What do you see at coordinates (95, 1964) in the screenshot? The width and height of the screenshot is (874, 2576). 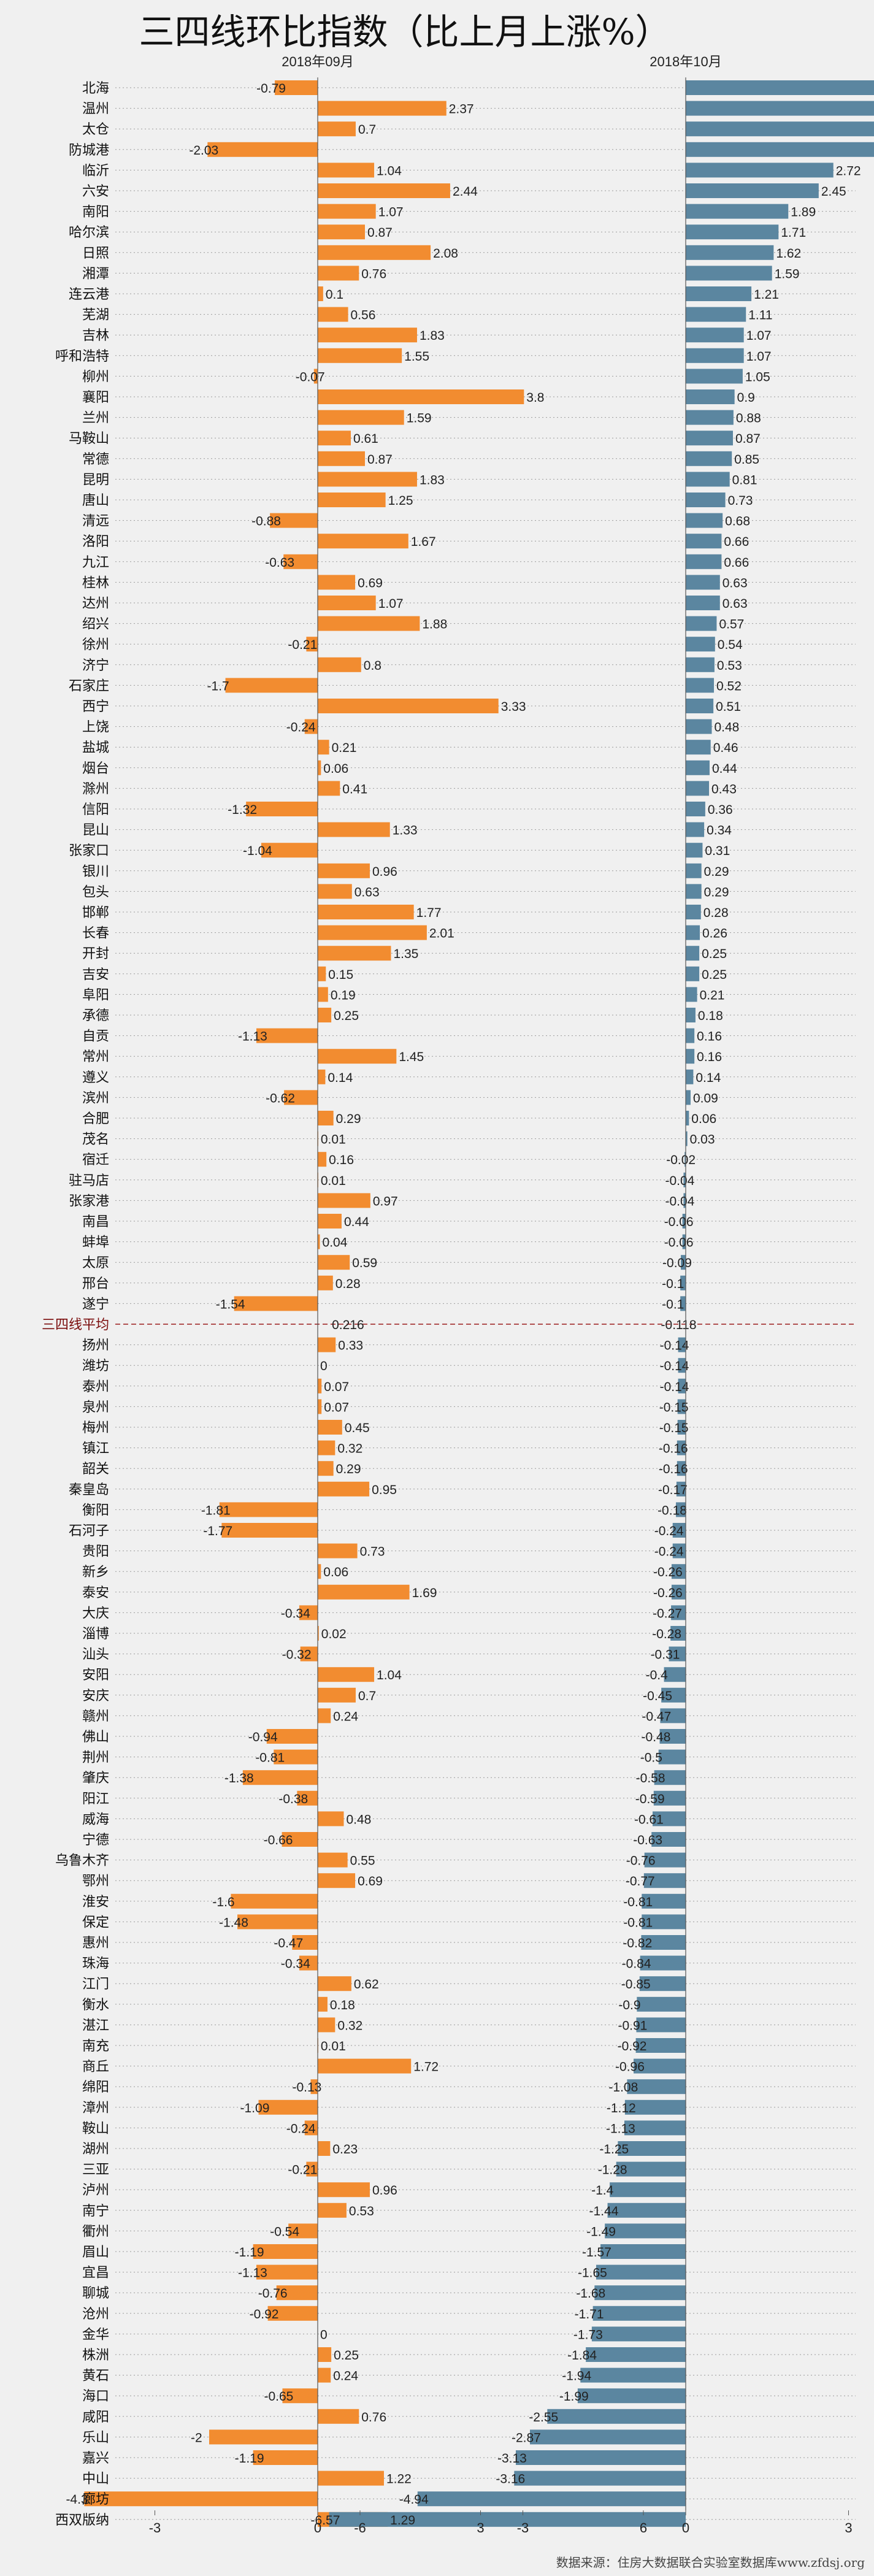 I see `city-label: 珠海` at bounding box center [95, 1964].